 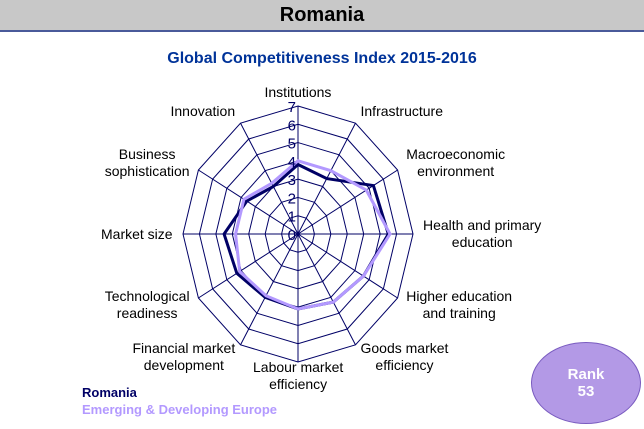 I want to click on r-tick-label: 4, so click(x=292, y=162).